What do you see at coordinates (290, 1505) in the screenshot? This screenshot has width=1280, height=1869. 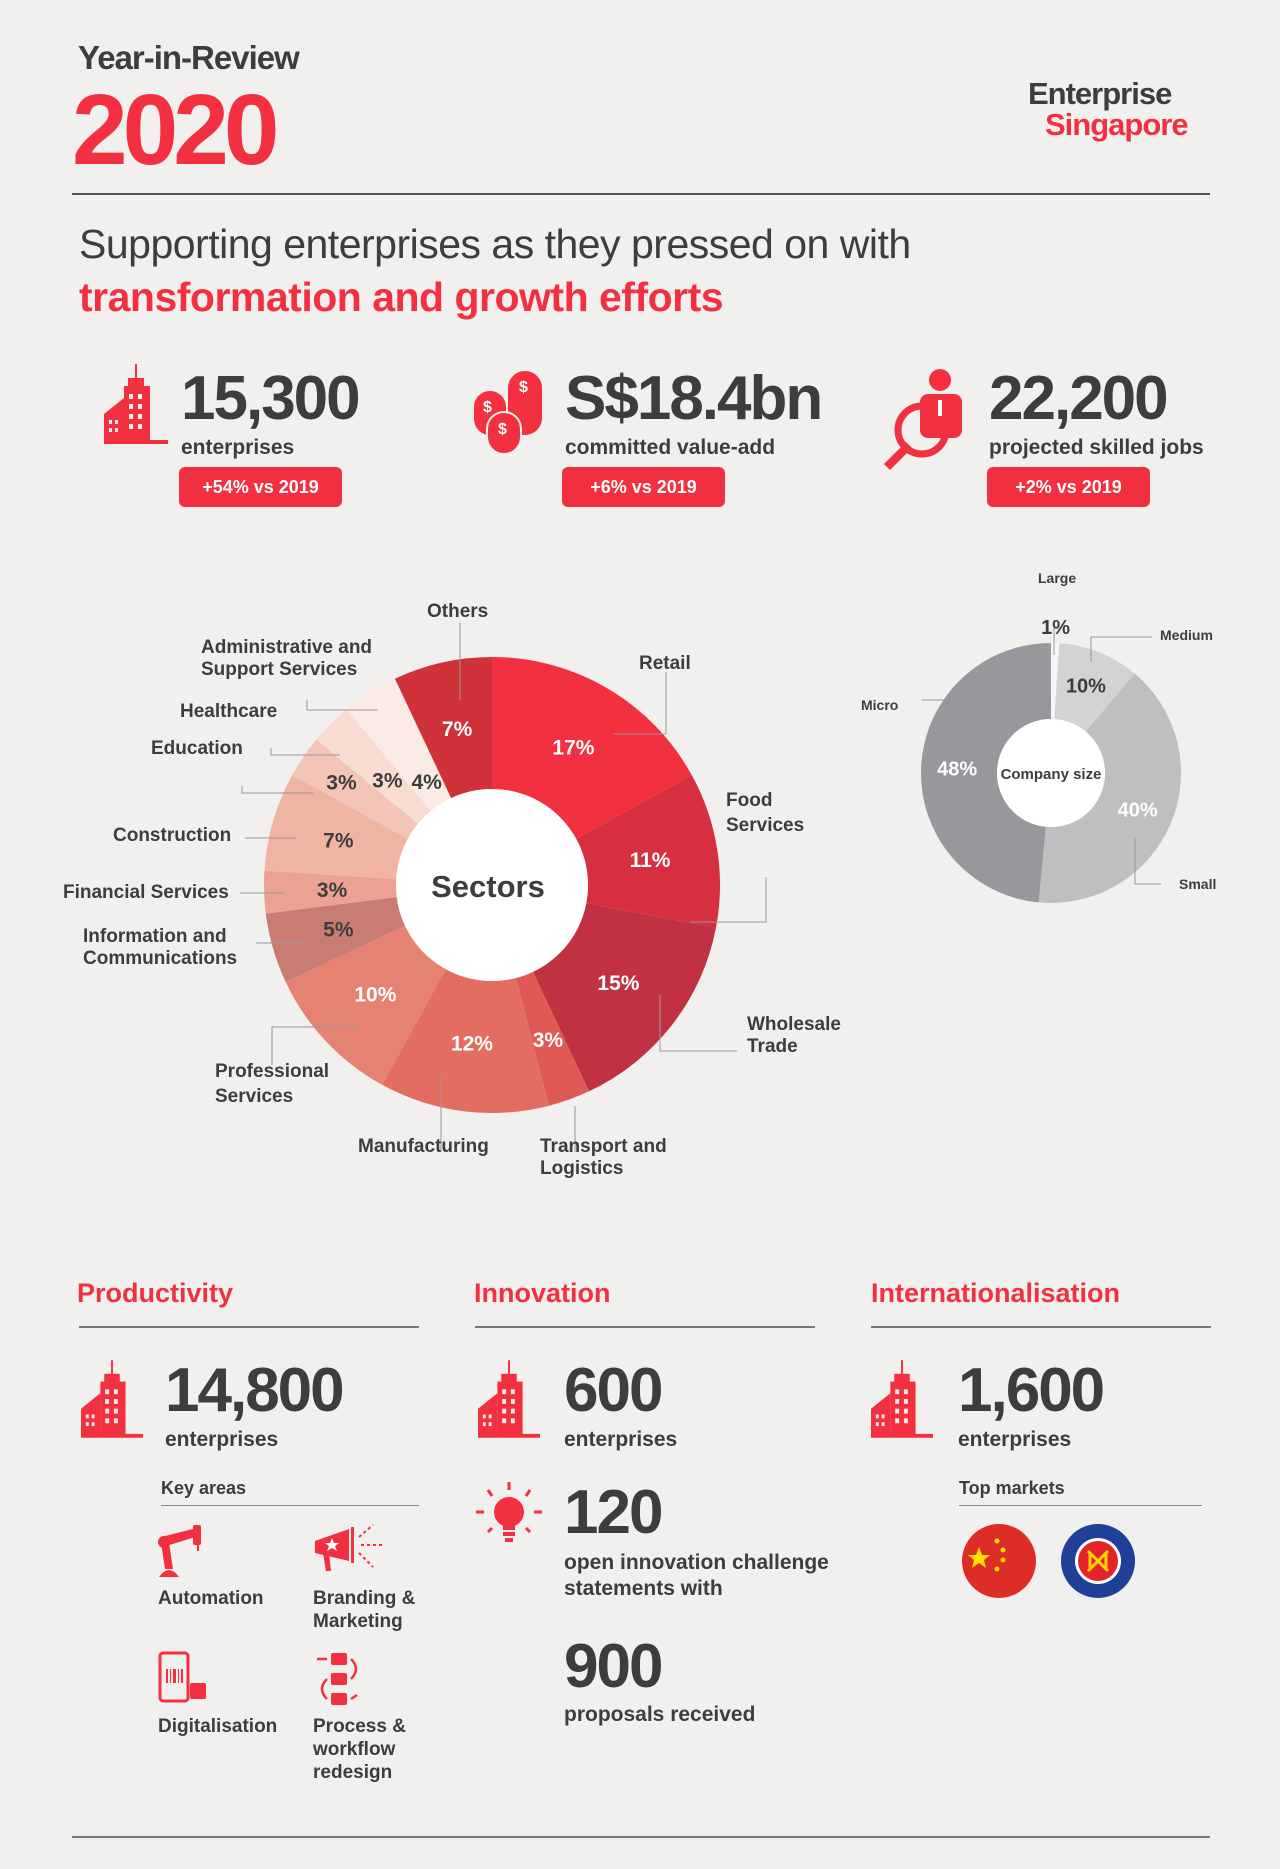 I see `key-areas-divider` at bounding box center [290, 1505].